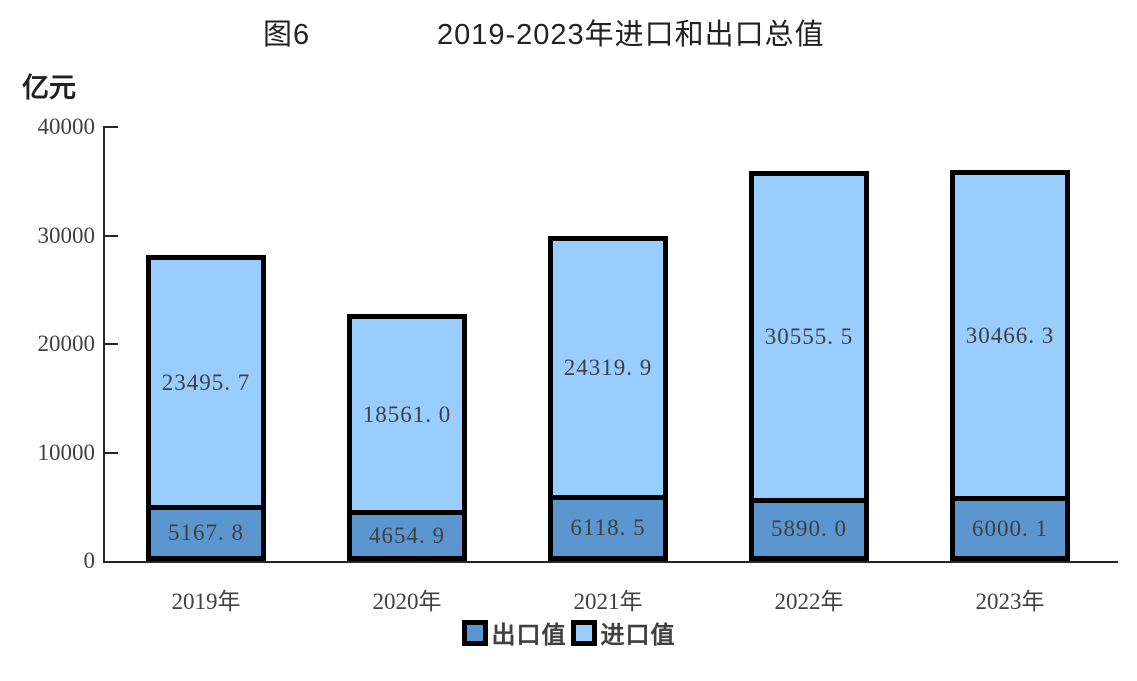 The height and width of the screenshot is (681, 1137). Describe the element at coordinates (608, 601) in the screenshot. I see `x-tick-label: 2021年` at that location.